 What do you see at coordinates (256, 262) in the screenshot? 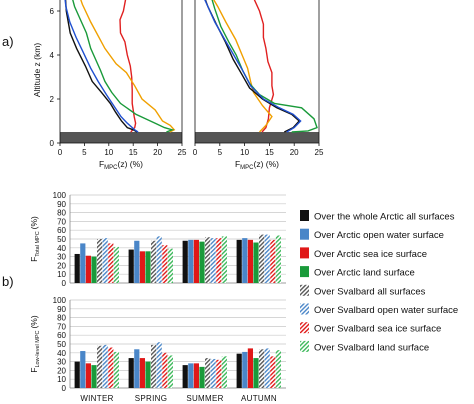
I see `bar-green-autumn` at bounding box center [256, 262].